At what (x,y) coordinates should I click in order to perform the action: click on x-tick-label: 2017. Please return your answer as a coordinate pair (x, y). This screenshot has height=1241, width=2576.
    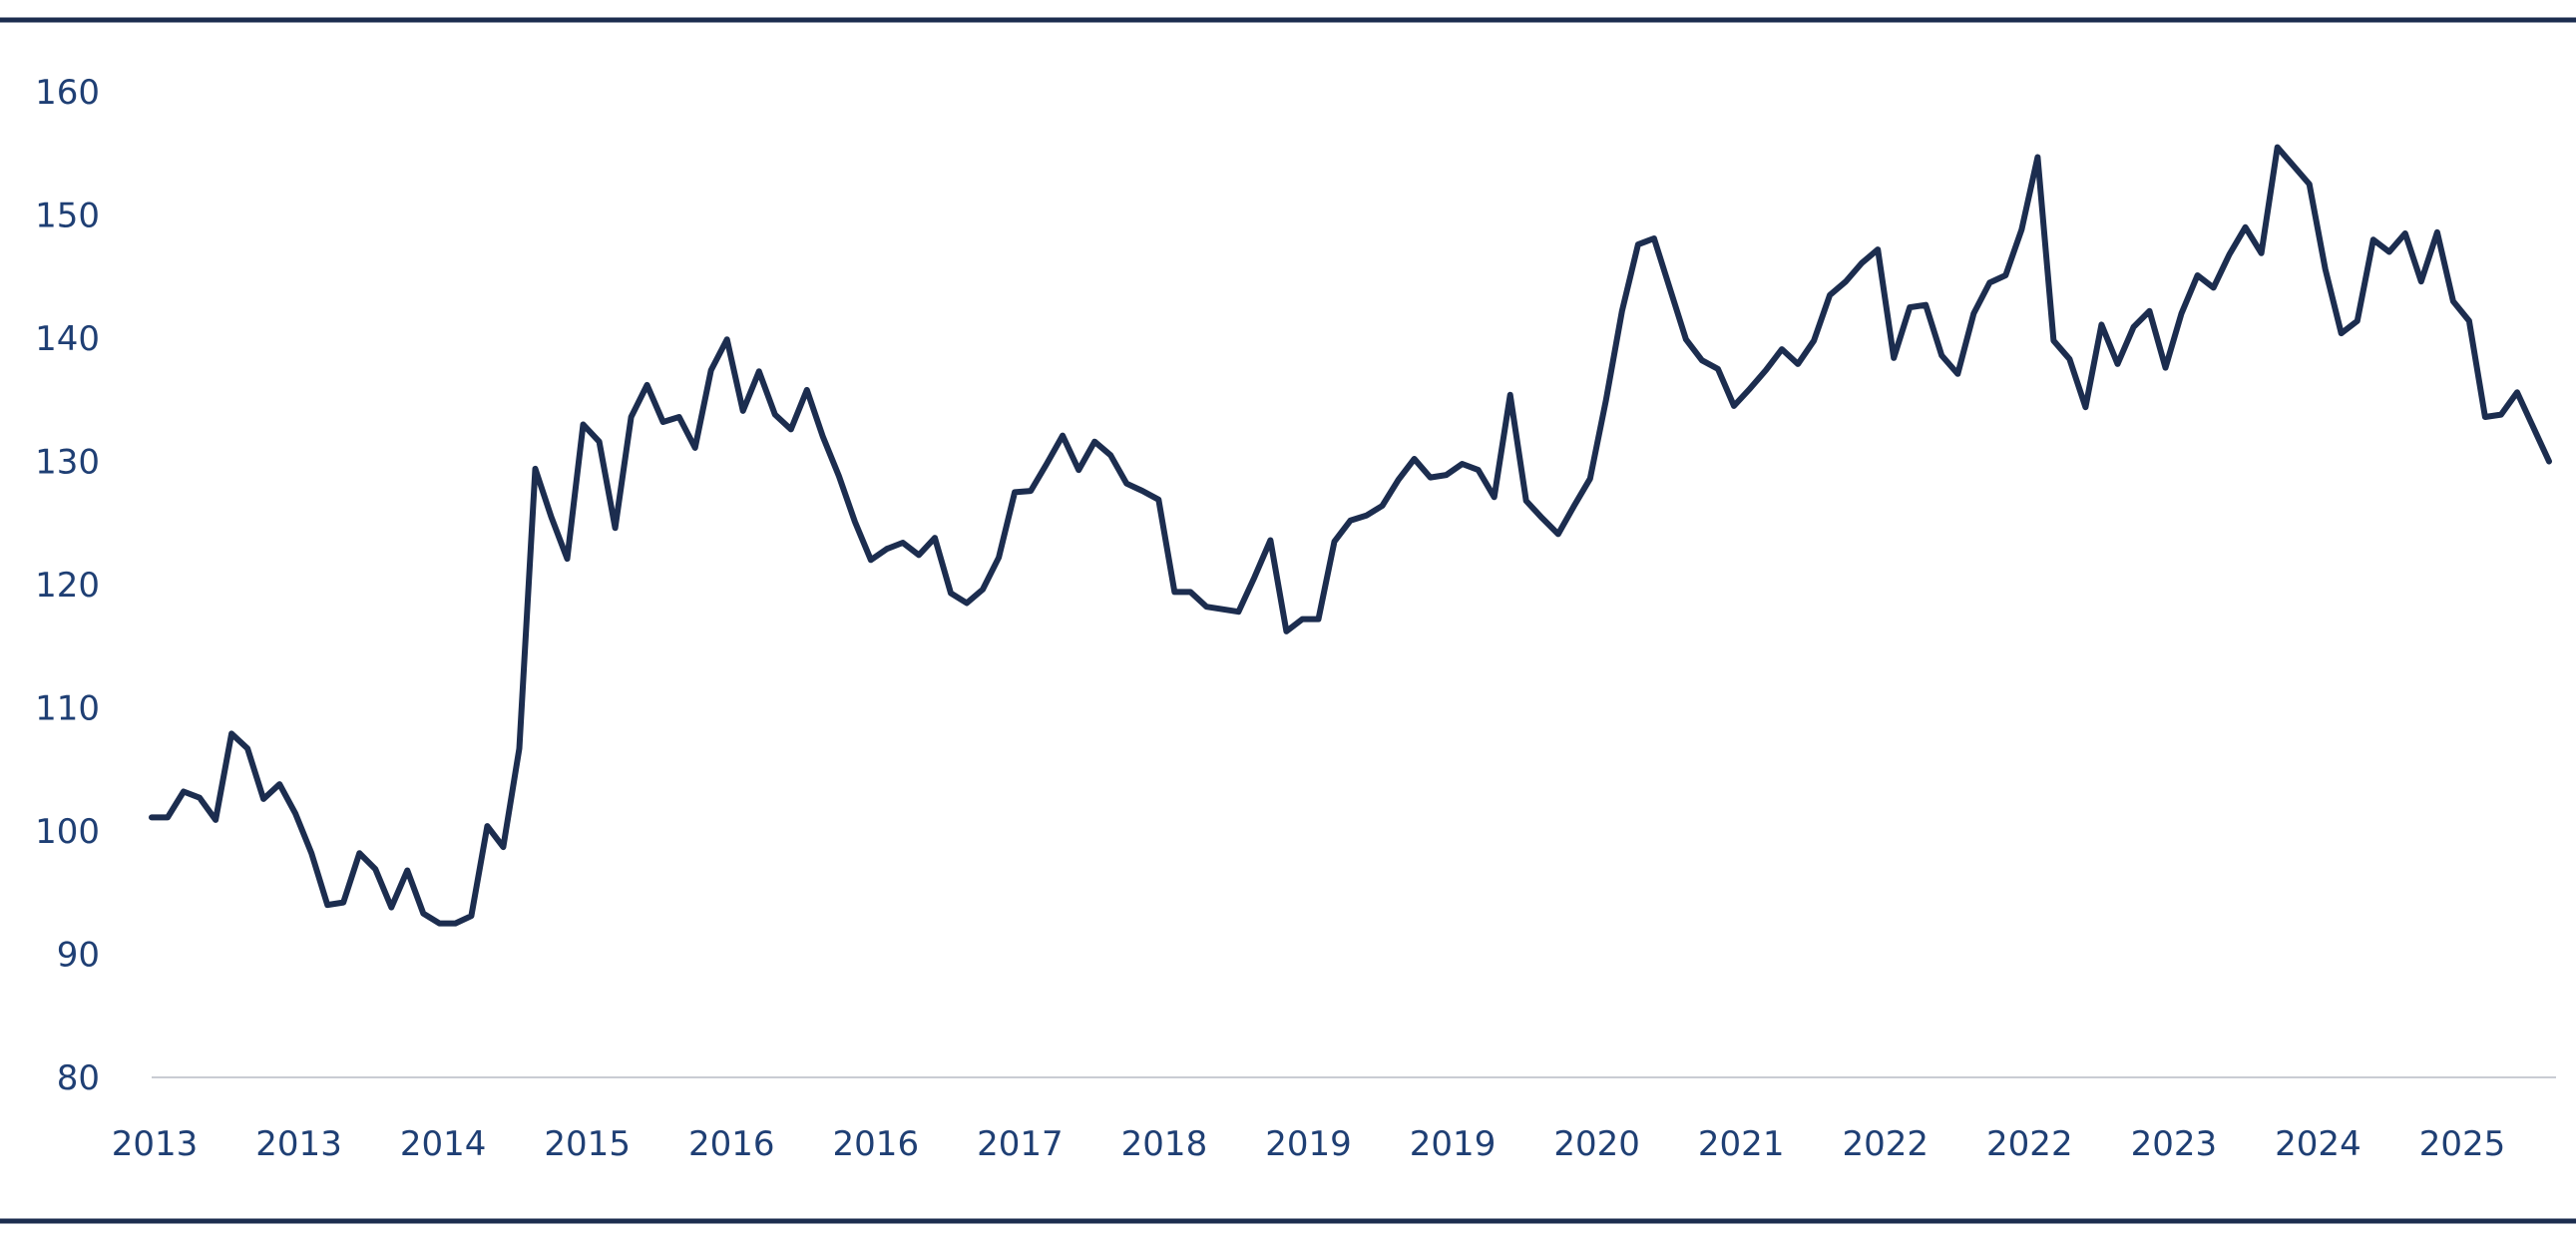
    Looking at the image, I should click on (1020, 1144).